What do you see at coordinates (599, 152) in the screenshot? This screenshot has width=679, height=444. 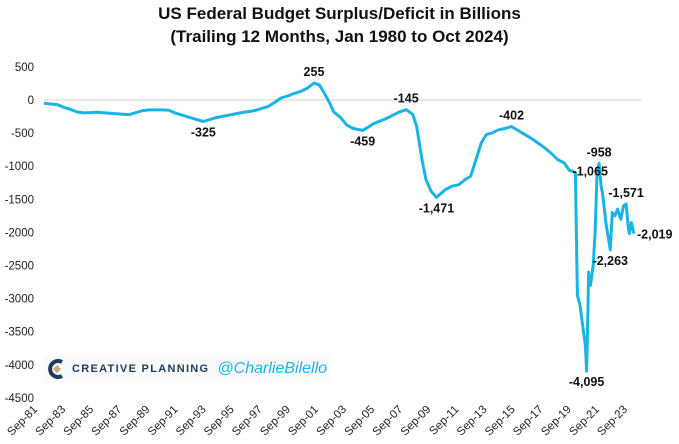 I see `data-label: -958` at bounding box center [599, 152].